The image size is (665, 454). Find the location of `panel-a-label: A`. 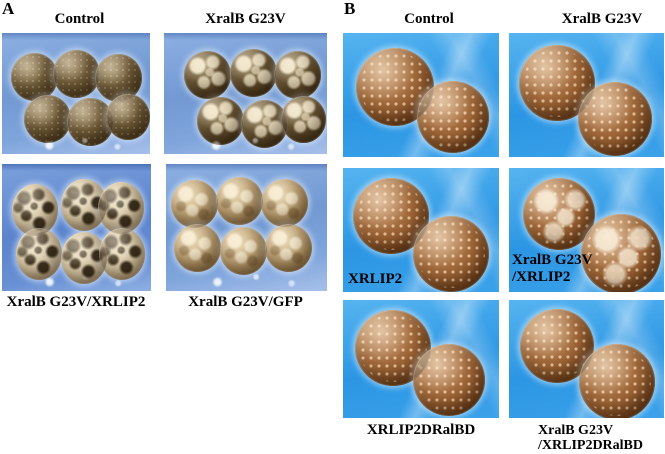

panel-a-label: A is located at coordinates (8, 9).